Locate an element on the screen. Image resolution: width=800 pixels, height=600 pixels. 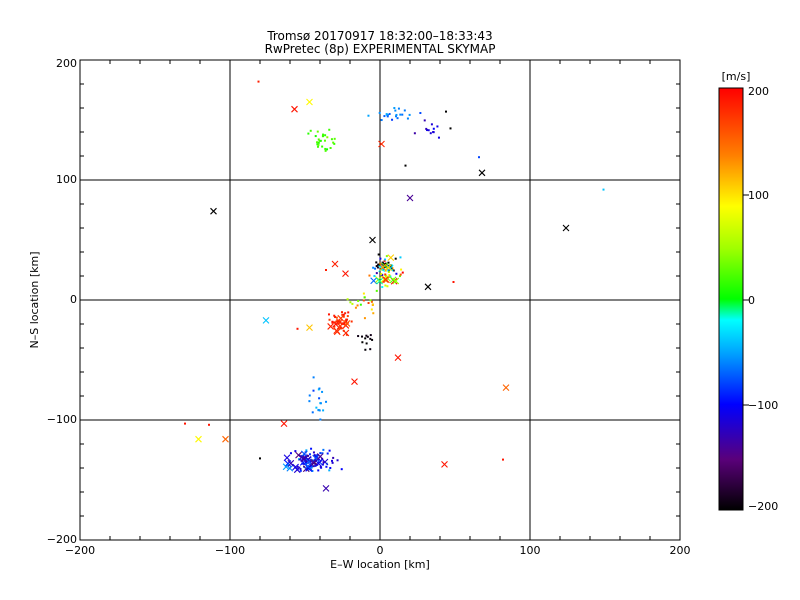
x-tick-labels: −200 −100 0 100 200 is located at coordinates (378, 550).